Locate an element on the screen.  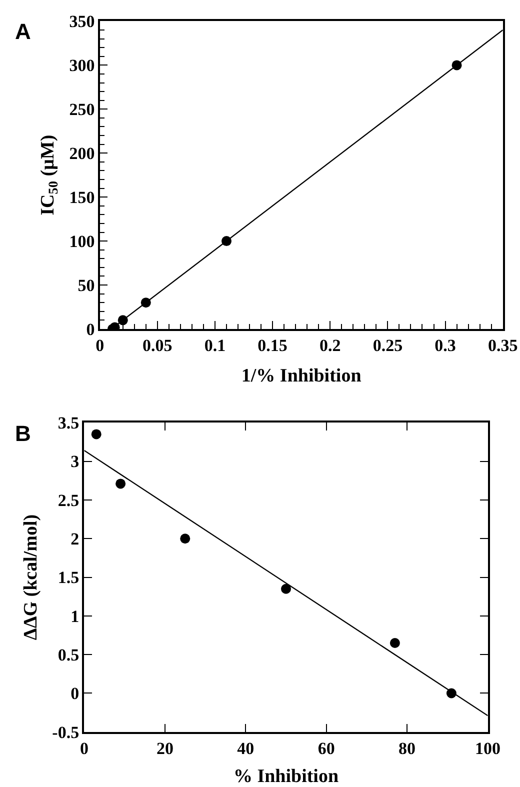
y-tick-label: 100 is located at coordinates (82, 241).